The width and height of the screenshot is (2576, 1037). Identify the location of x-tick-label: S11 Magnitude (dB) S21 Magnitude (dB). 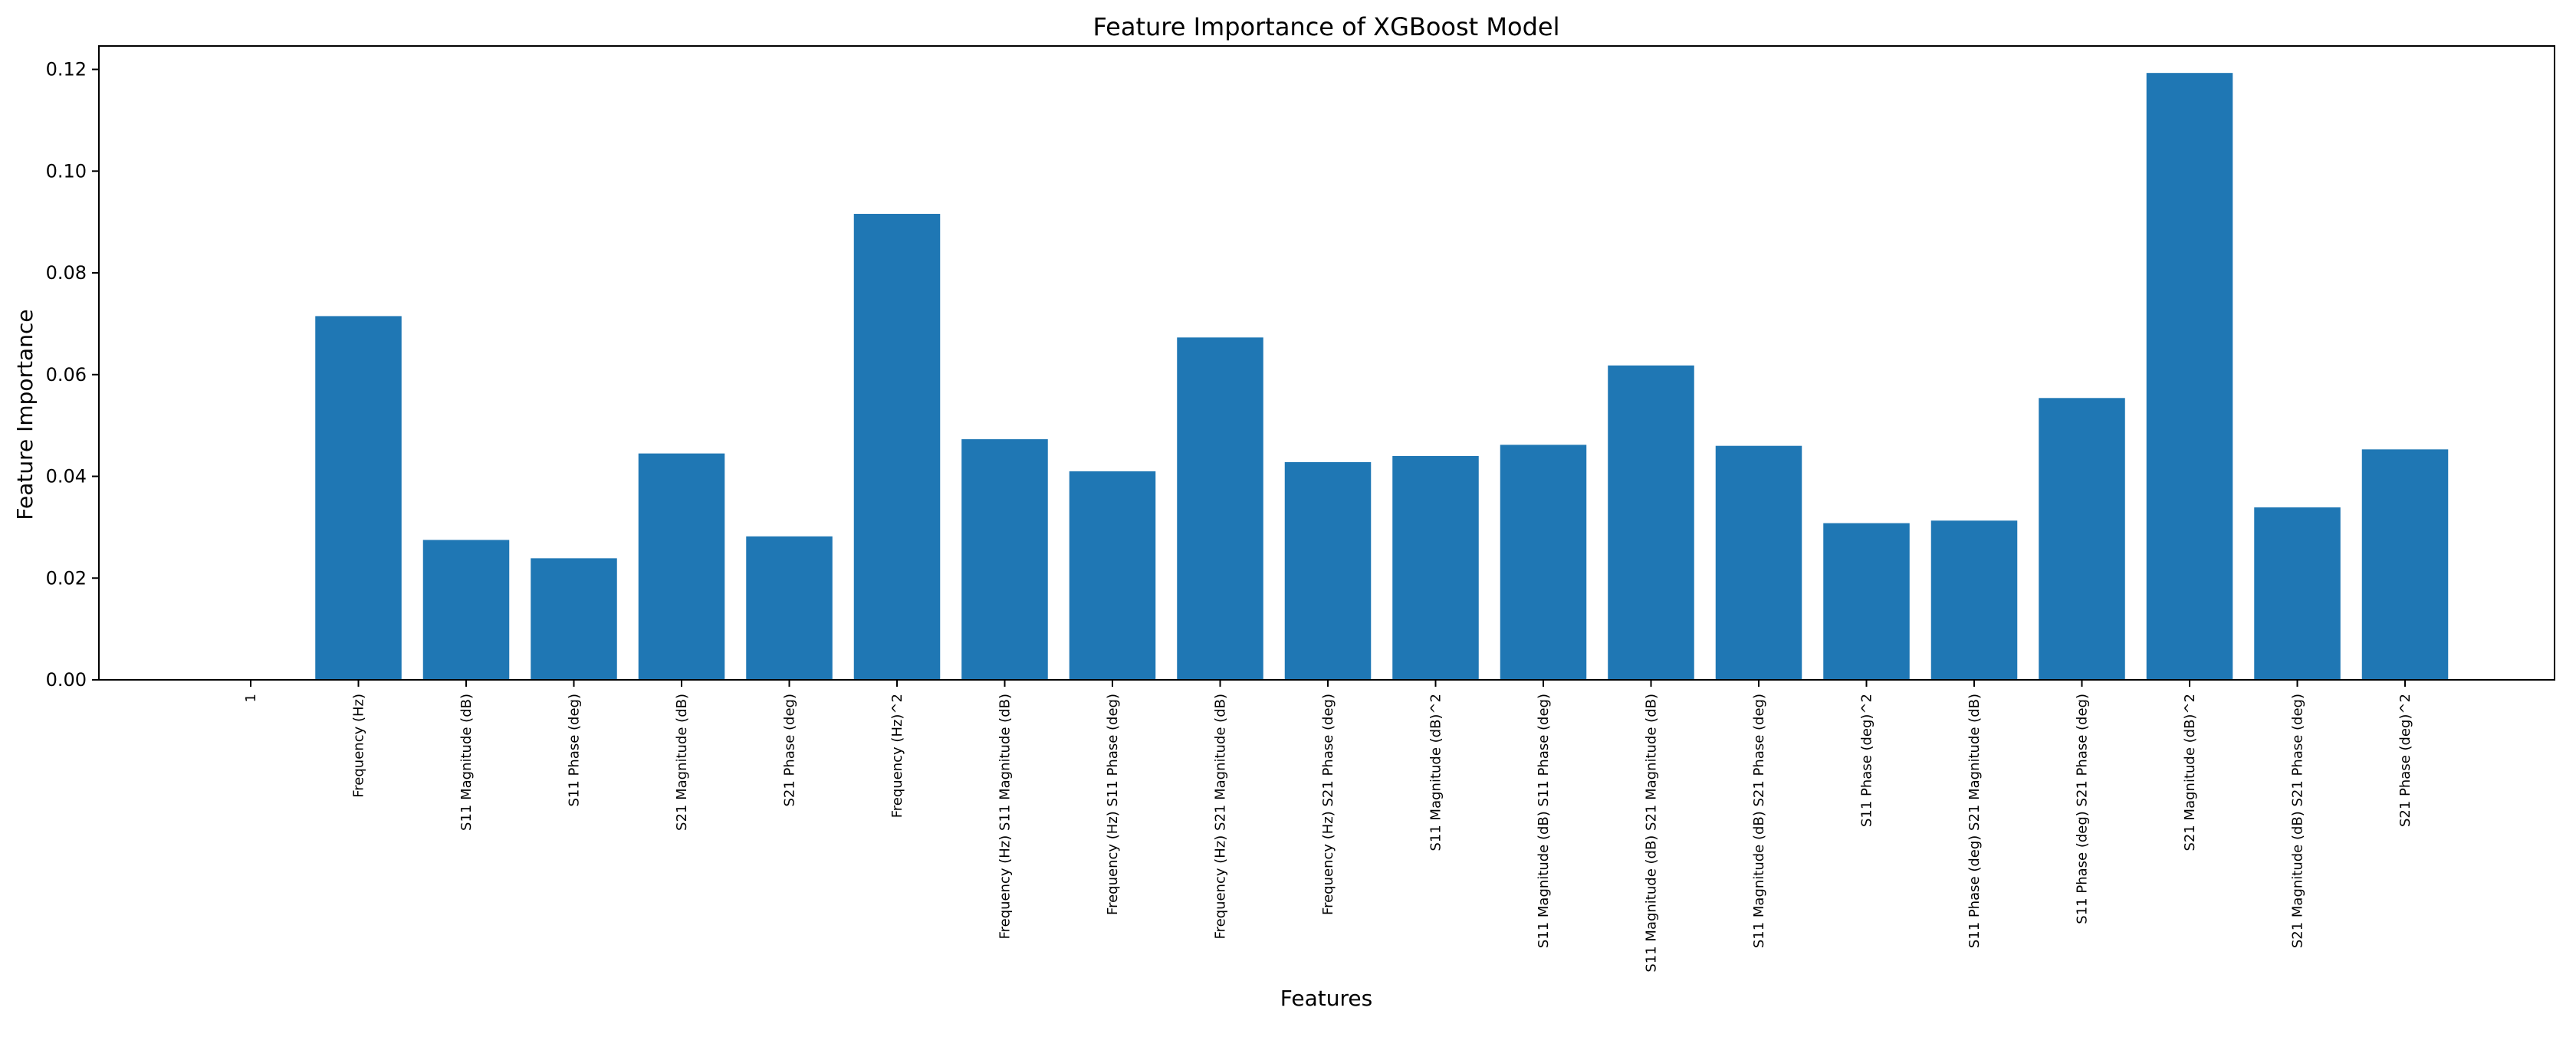
(1652, 833).